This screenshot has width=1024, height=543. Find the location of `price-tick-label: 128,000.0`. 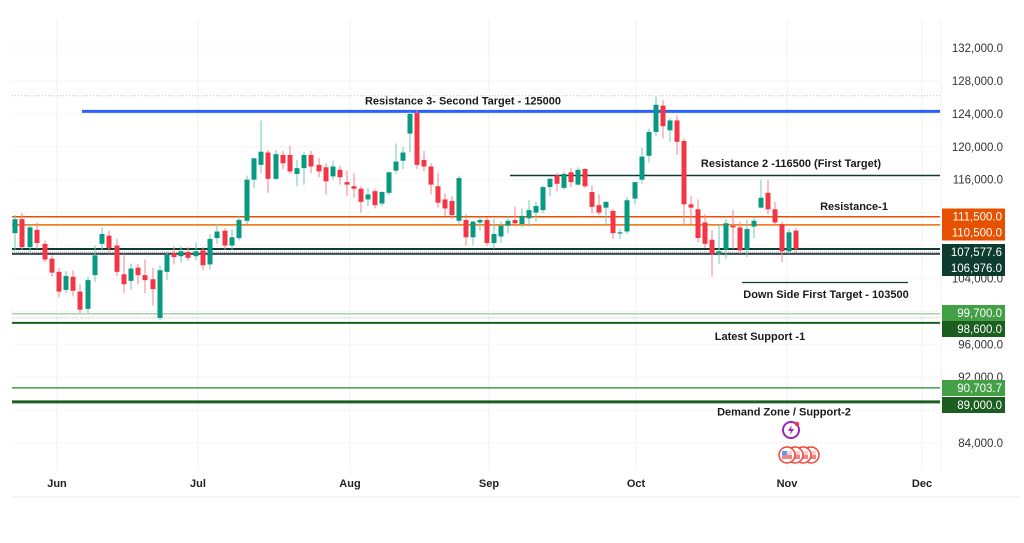

price-tick-label: 128,000.0 is located at coordinates (977, 82).